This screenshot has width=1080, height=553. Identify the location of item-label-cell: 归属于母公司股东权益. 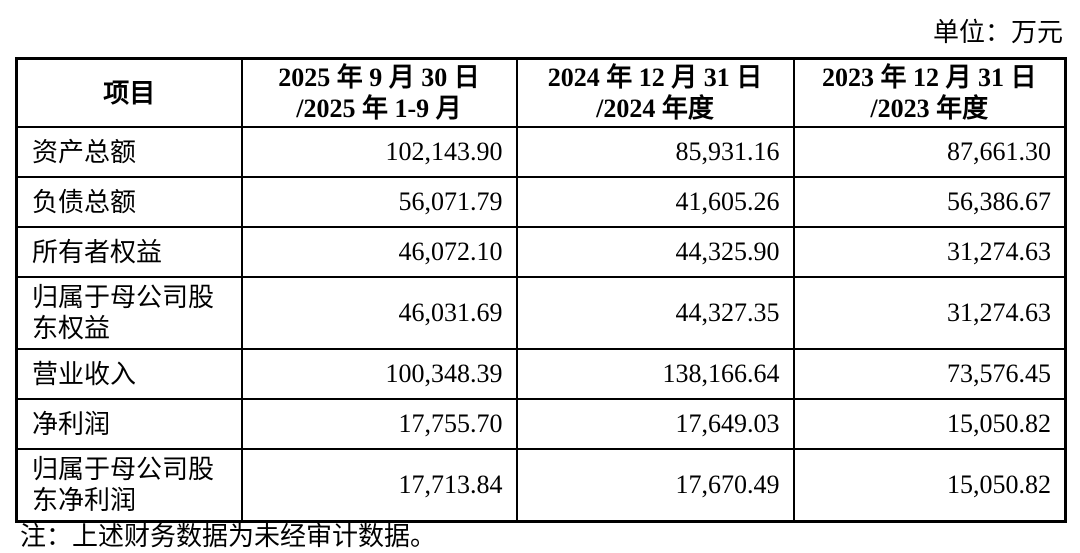
(129, 313).